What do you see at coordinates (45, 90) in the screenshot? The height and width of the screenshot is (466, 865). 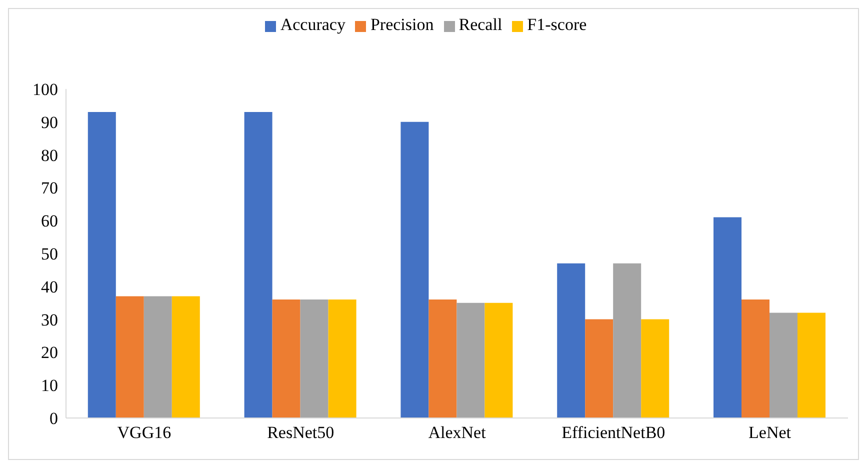 I see `y-tick-label: 100` at bounding box center [45, 90].